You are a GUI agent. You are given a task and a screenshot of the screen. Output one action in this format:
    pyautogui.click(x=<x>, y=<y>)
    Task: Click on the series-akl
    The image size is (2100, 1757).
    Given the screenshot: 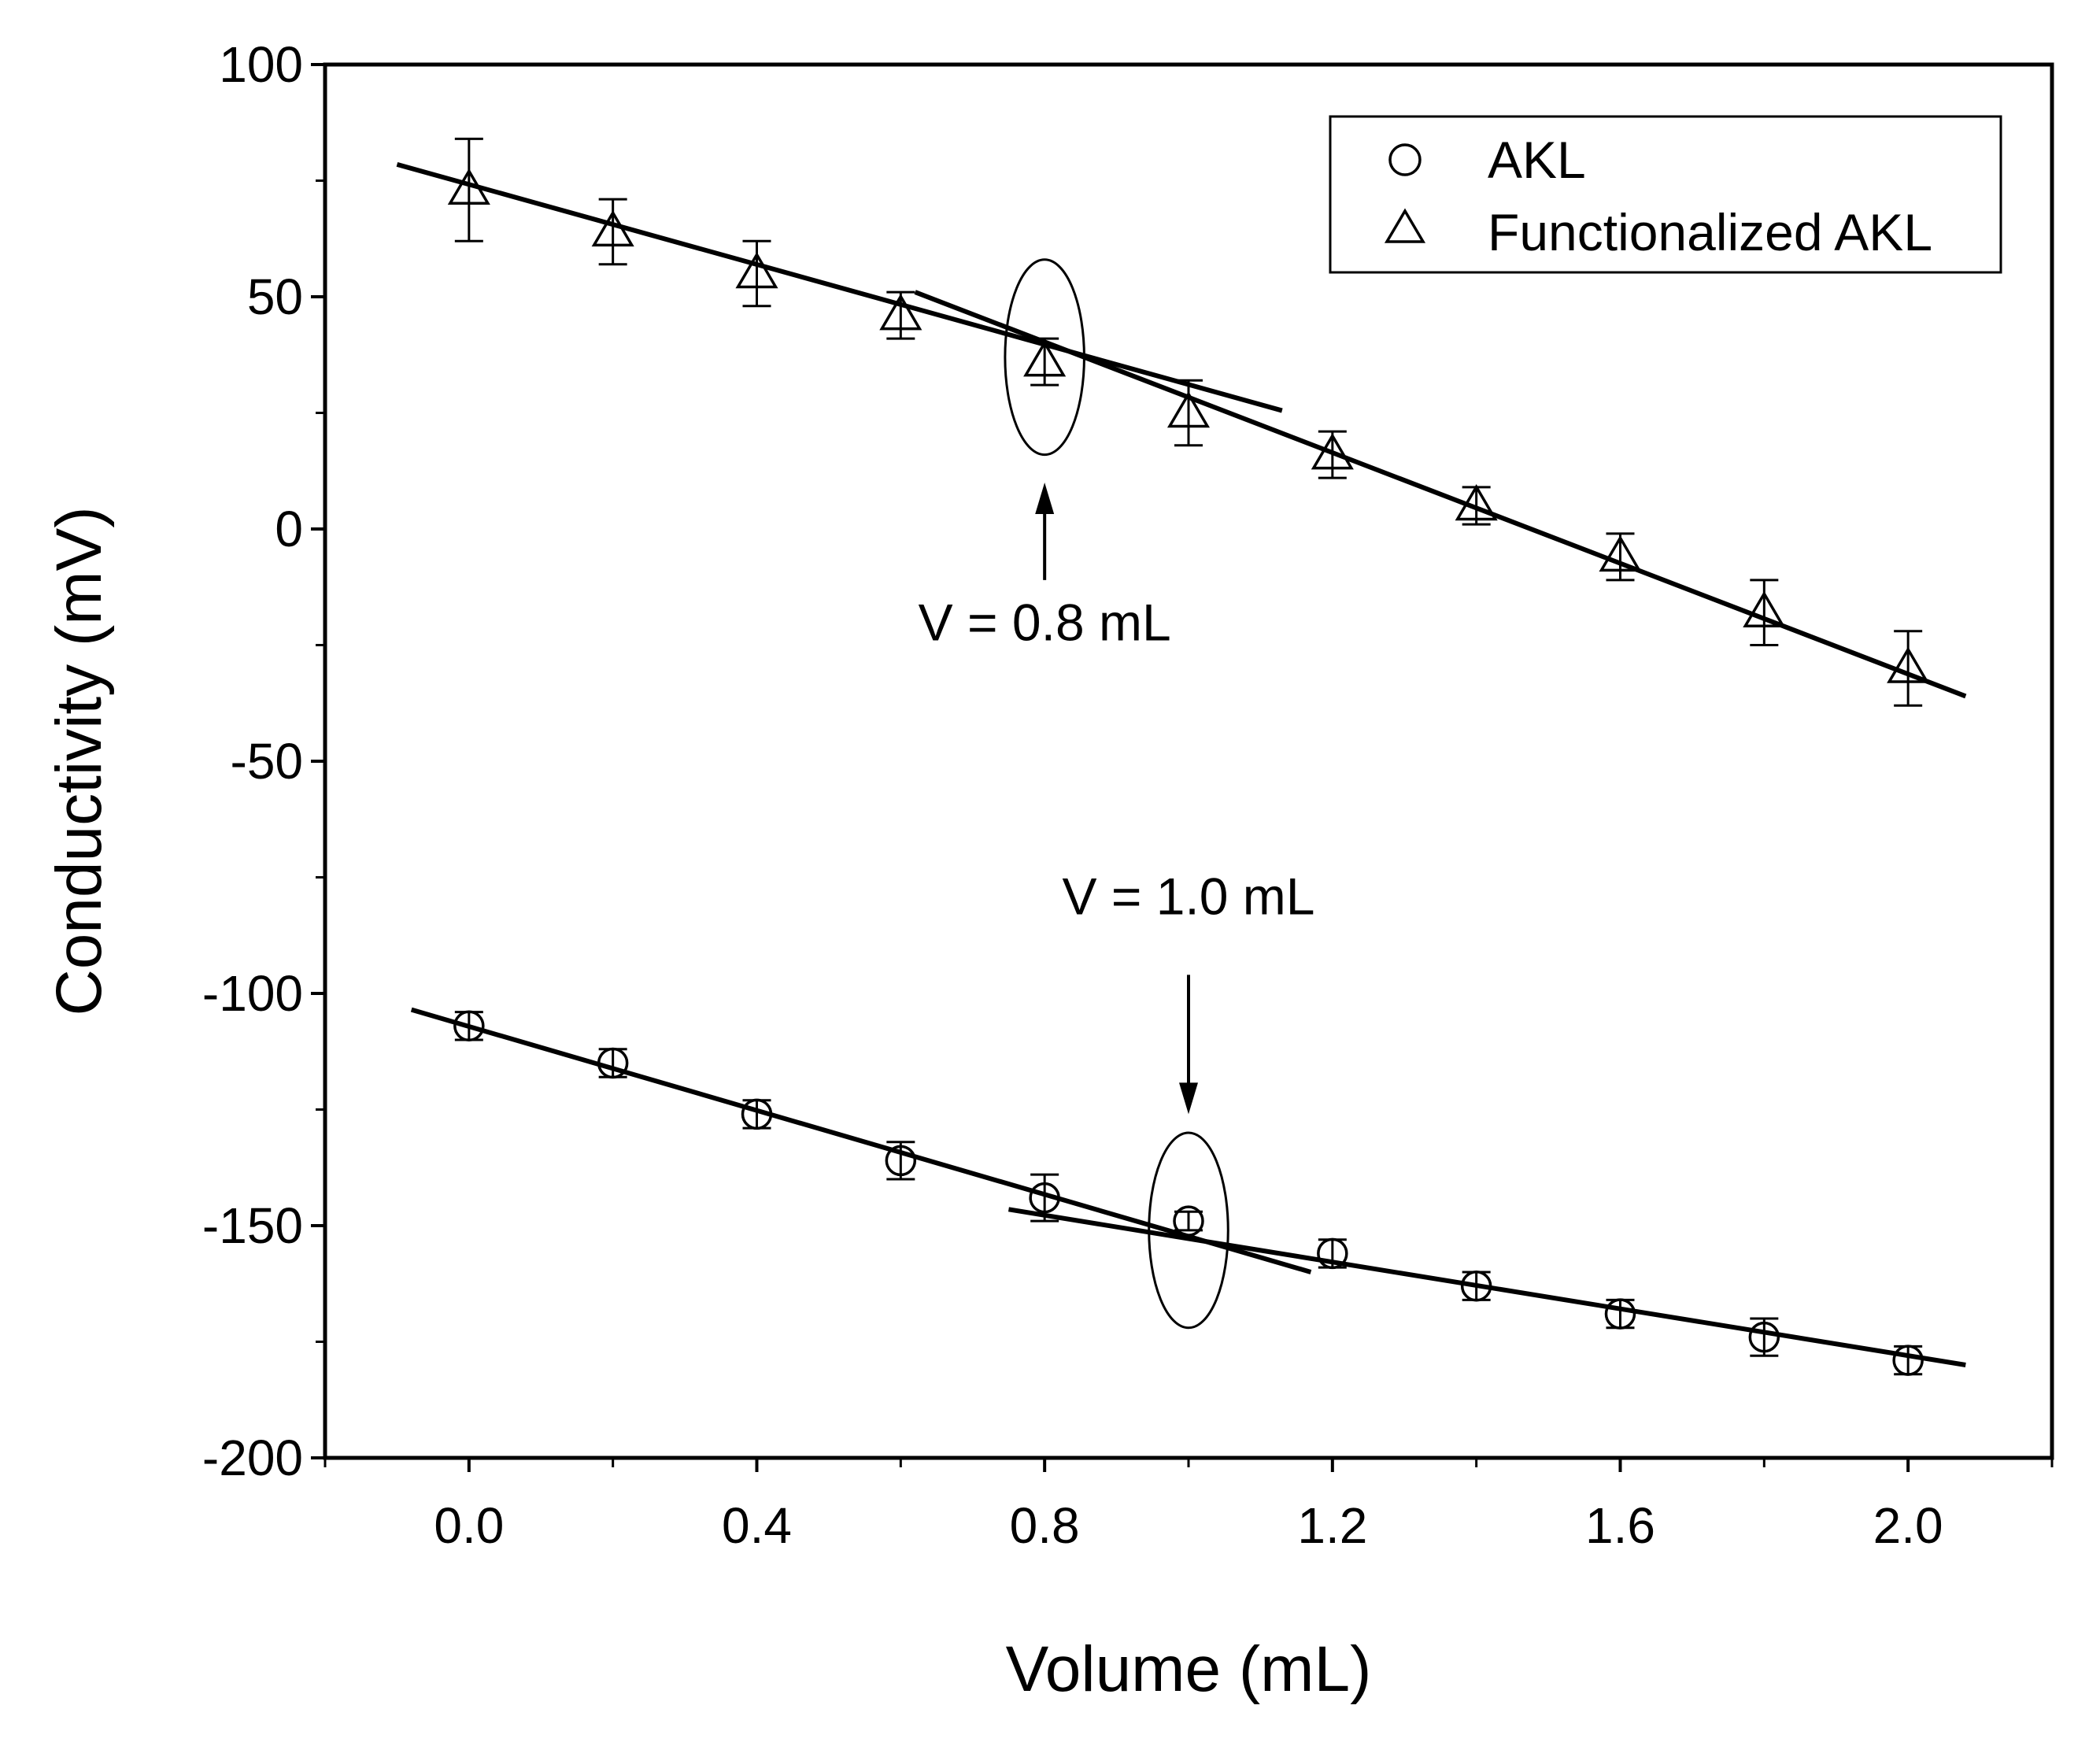 What is the action you would take?
    pyautogui.click(x=1188, y=1193)
    